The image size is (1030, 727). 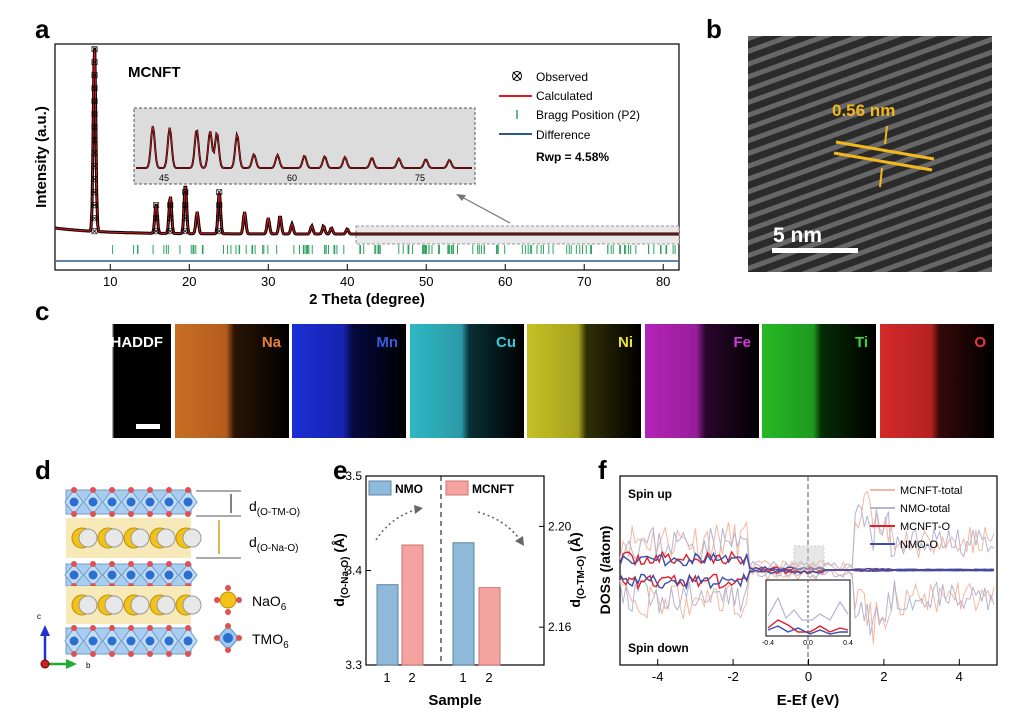 What do you see at coordinates (189, 281) in the screenshot?
I see `x-tick-label-20: 20` at bounding box center [189, 281].